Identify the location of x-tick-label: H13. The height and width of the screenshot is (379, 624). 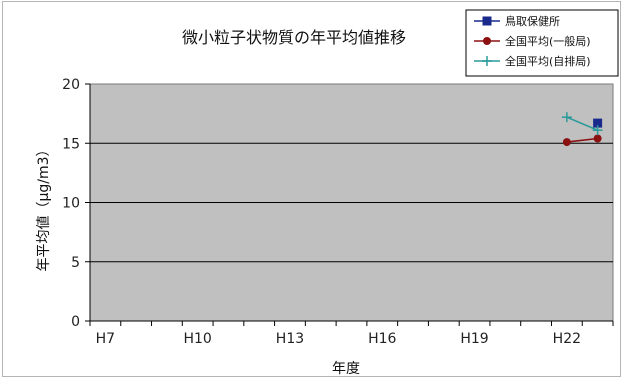
(290, 339).